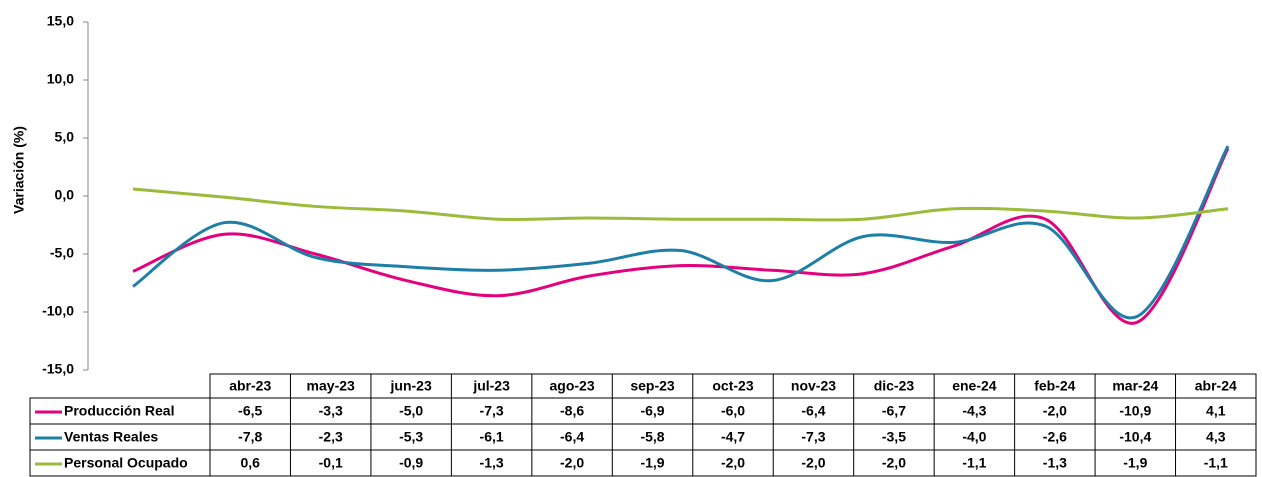  Describe the element at coordinates (58, 311) in the screenshot. I see `y-tick-label: -10,0` at that location.